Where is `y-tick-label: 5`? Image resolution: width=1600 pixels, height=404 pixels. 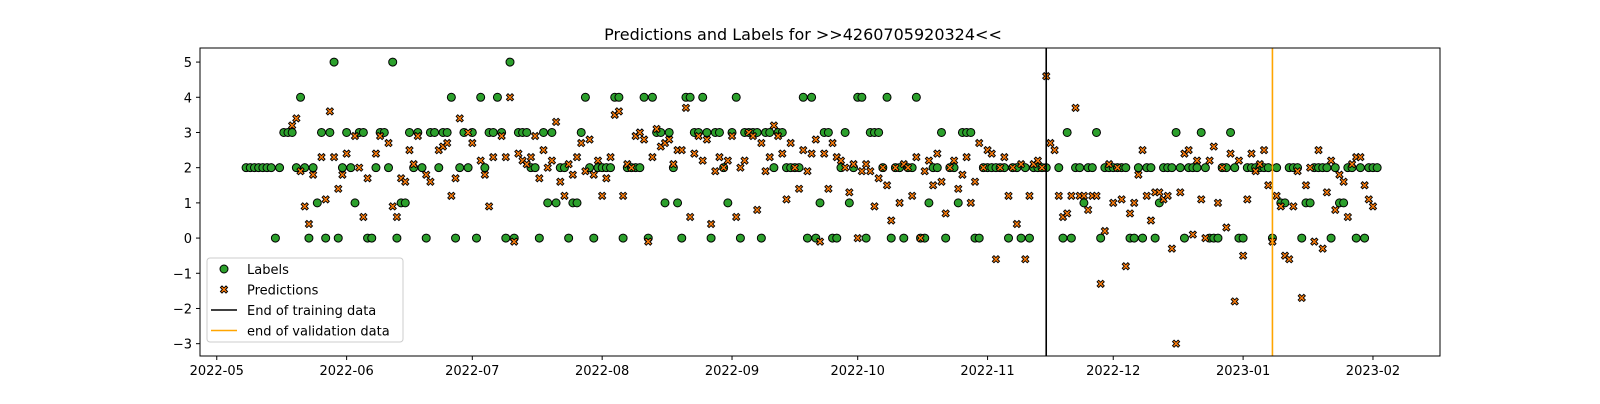
y-tick-label: 5 is located at coordinates (188, 63).